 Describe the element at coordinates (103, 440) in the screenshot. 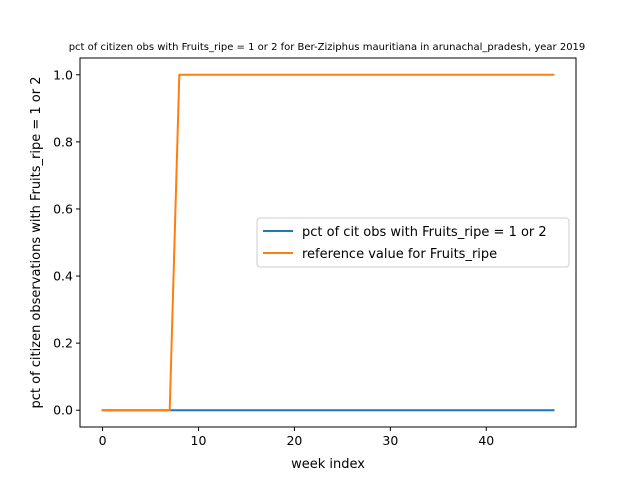

I see `x-tick-label: 0` at that location.